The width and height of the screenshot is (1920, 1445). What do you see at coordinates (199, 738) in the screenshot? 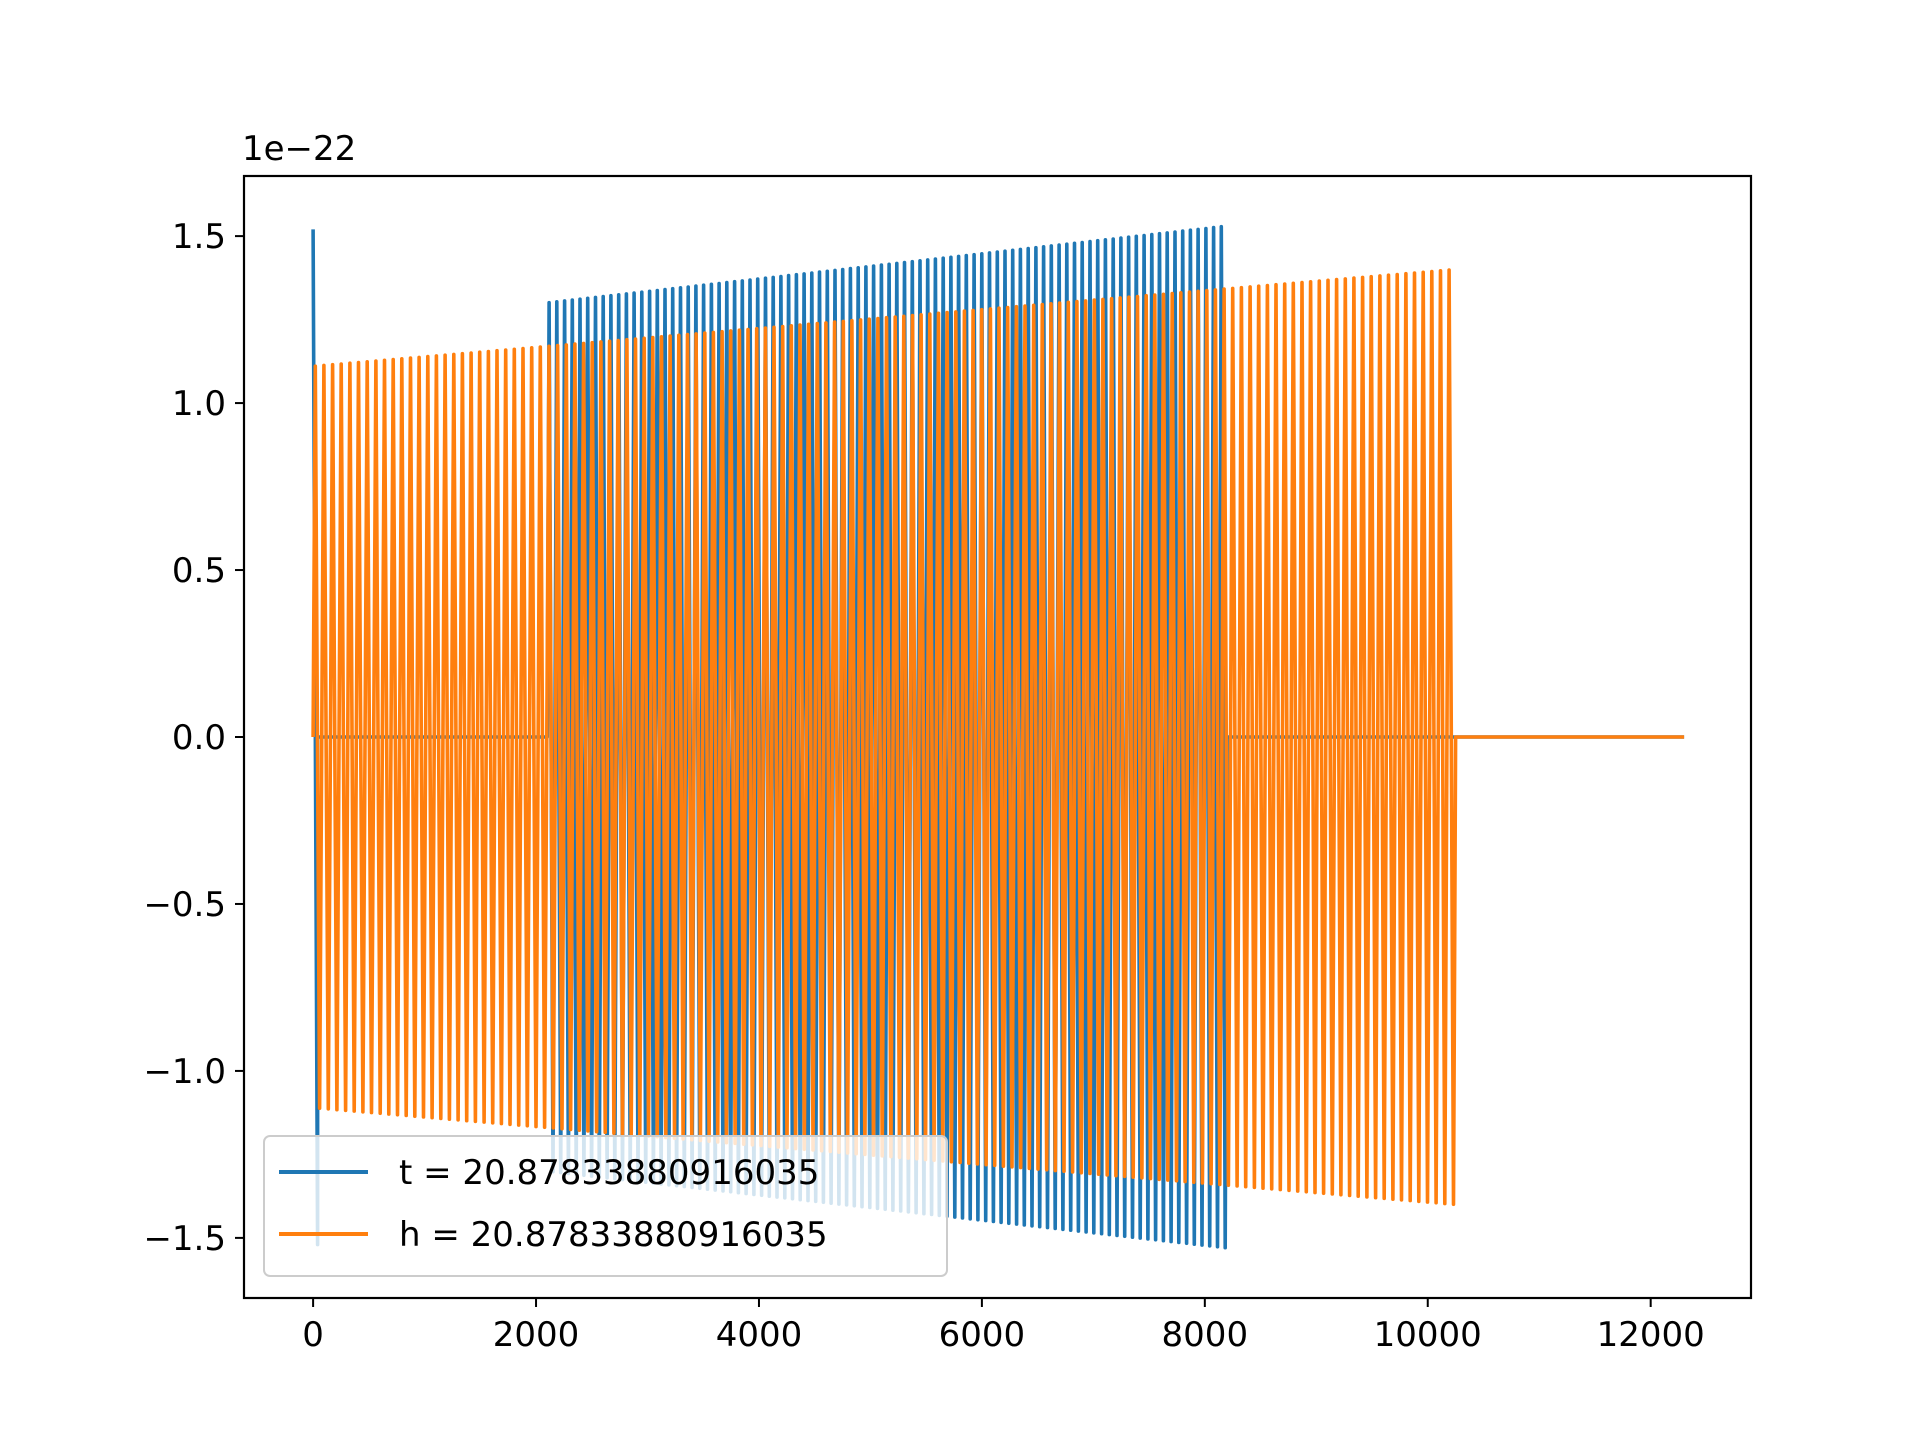
I see `y-tick-label: 0.0` at bounding box center [199, 738].